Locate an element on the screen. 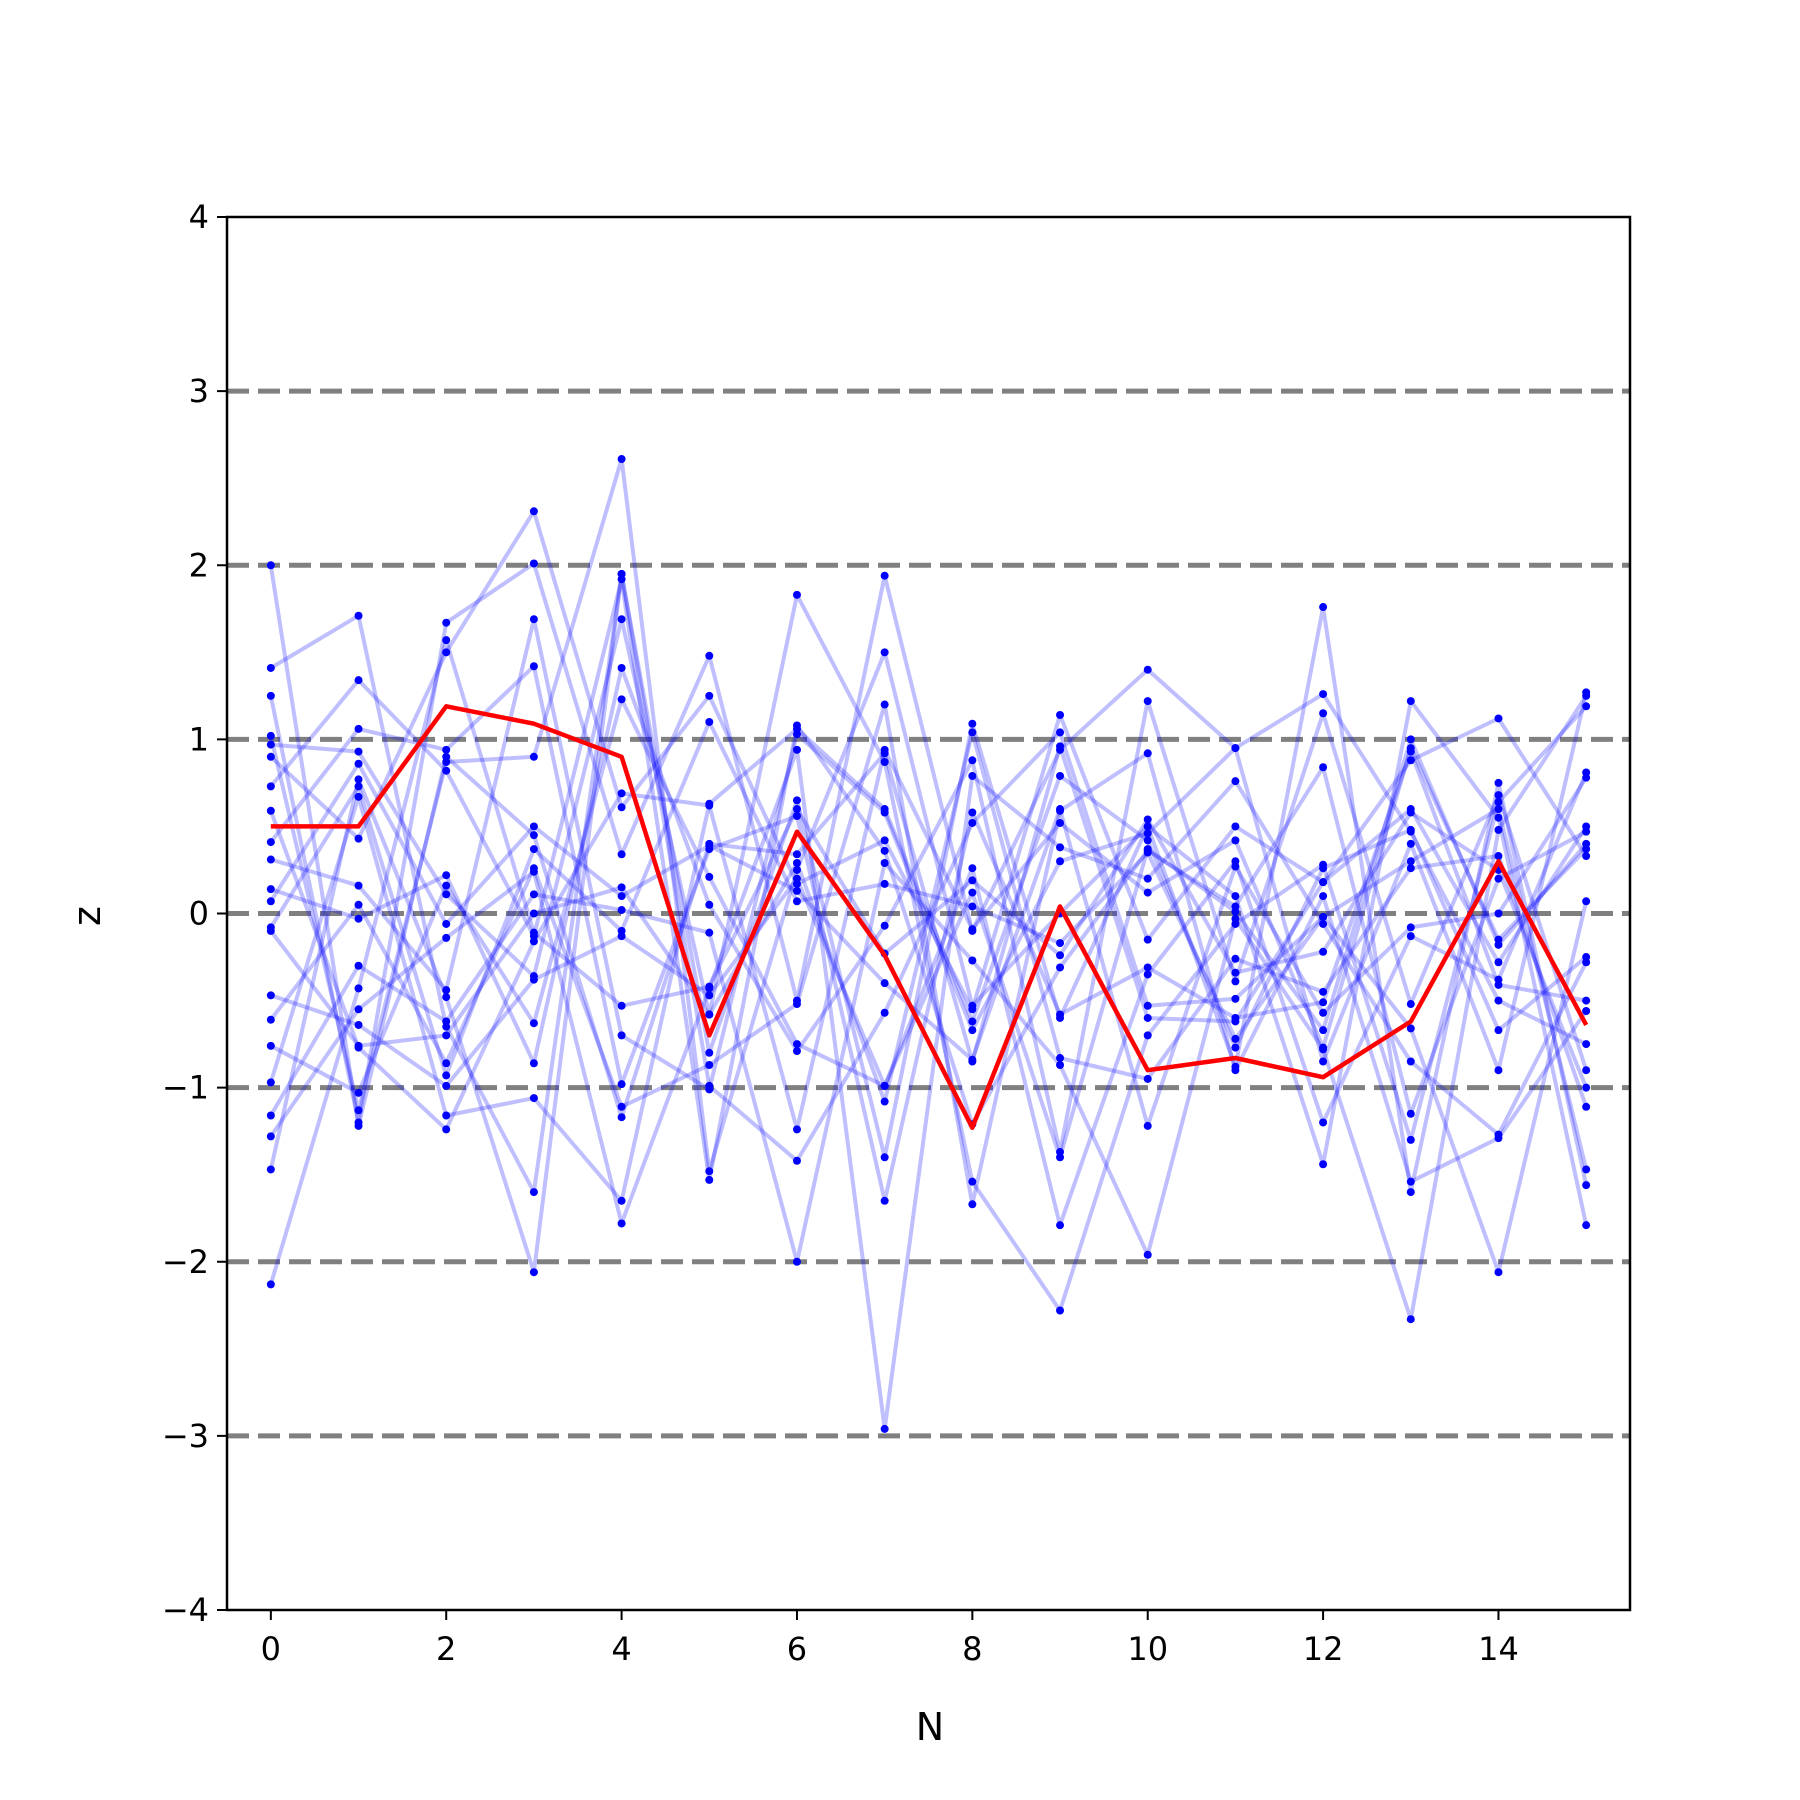 This screenshot has width=1800, height=1800. x-axis-label: N is located at coordinates (930, 1727).